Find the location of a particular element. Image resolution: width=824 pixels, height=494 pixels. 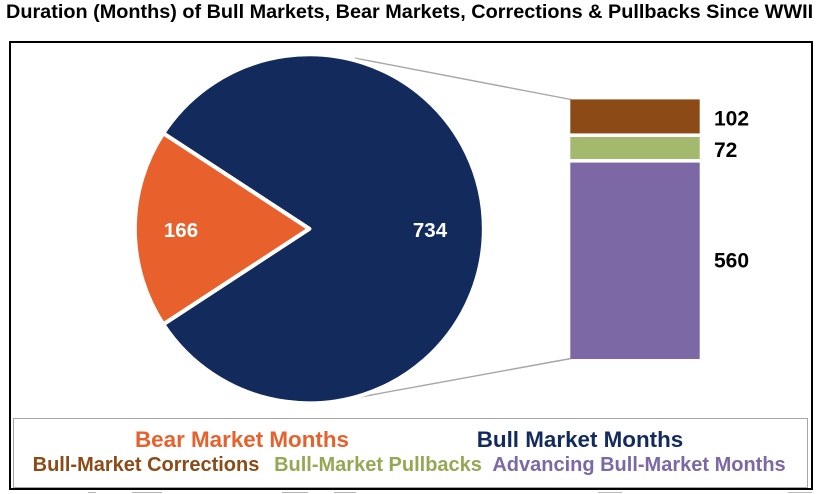

svg-text: 166 is located at coordinates (181, 230).